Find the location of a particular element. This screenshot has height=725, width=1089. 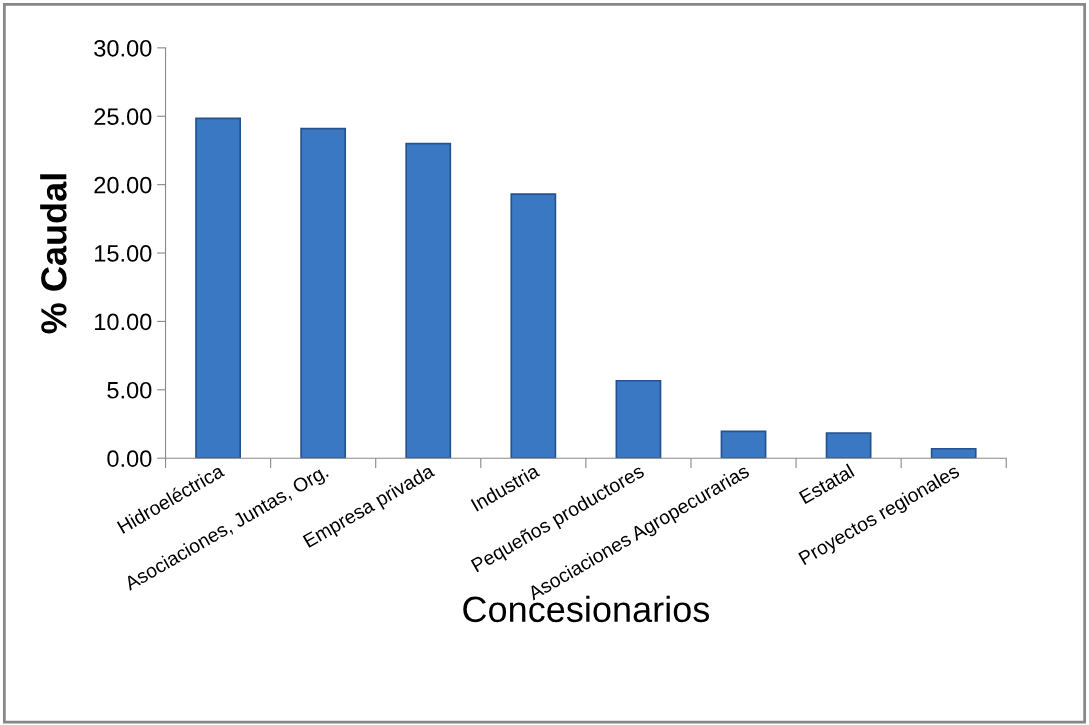

y-tick-label: 30.00 is located at coordinates (123, 48).